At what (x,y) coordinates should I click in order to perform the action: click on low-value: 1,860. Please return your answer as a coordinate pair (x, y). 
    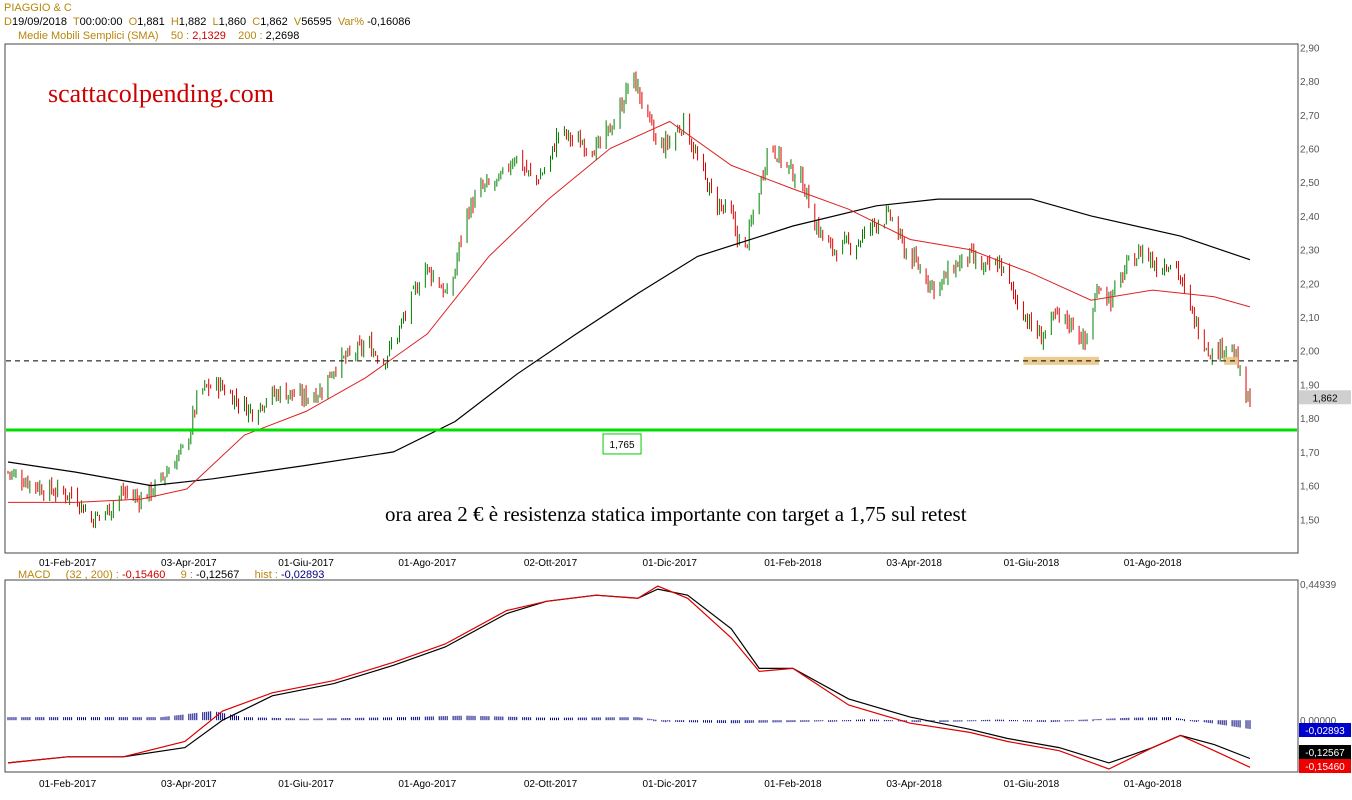
    Looking at the image, I should click on (232, 22).